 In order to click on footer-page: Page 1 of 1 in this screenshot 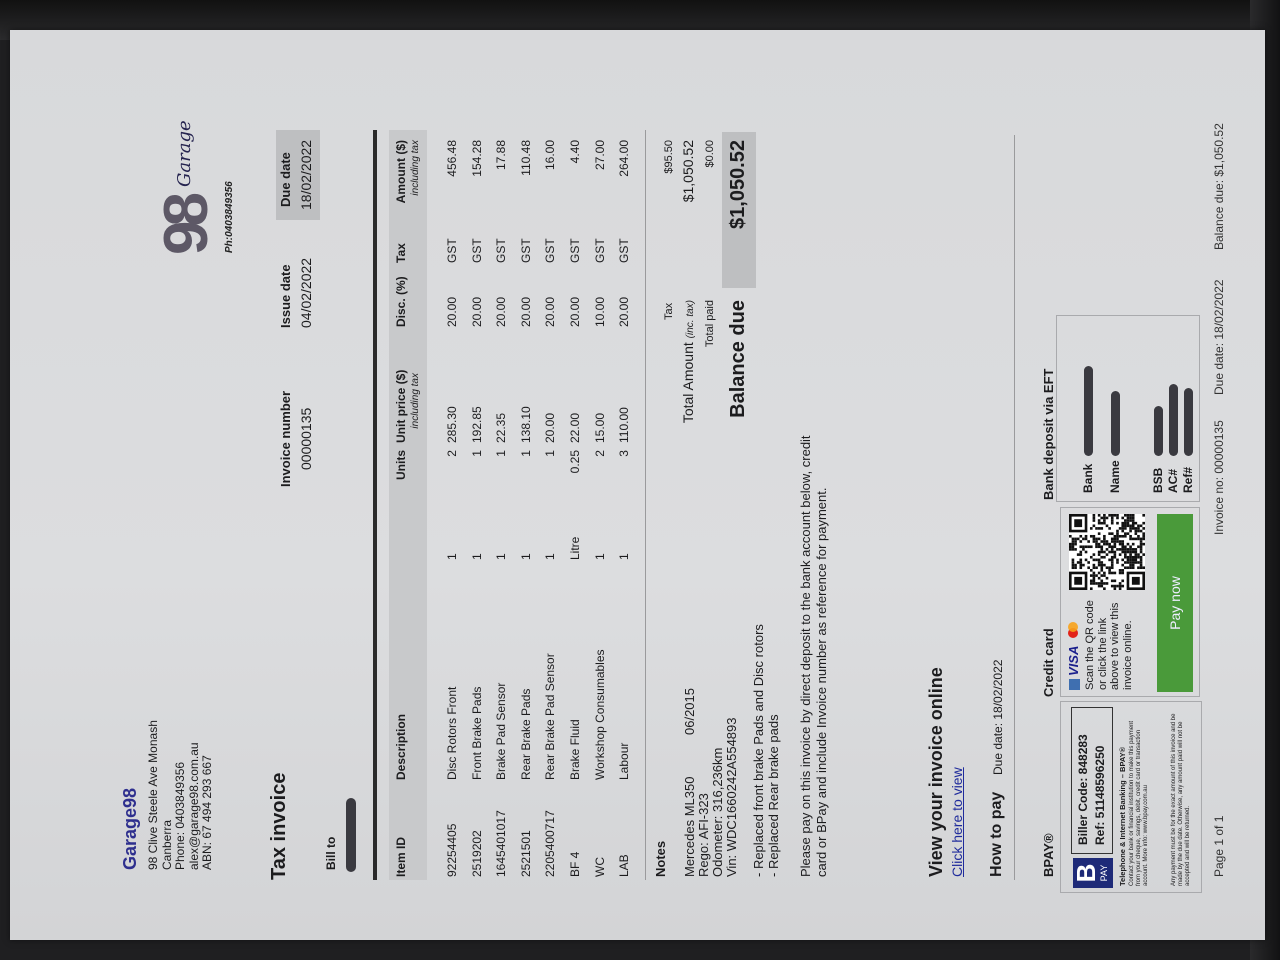, I will do `click(1219, 846)`.